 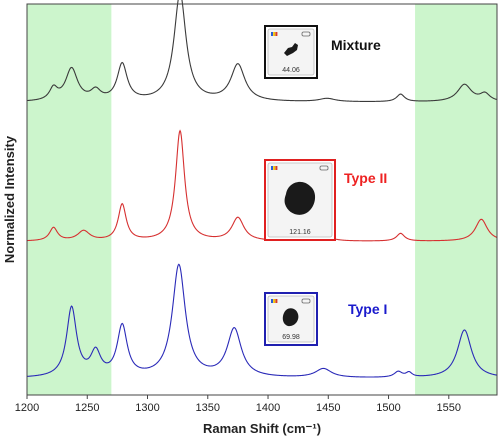 What do you see at coordinates (262, 428) in the screenshot?
I see `x-axis-title: Raman Shift (cm⁻¹)` at bounding box center [262, 428].